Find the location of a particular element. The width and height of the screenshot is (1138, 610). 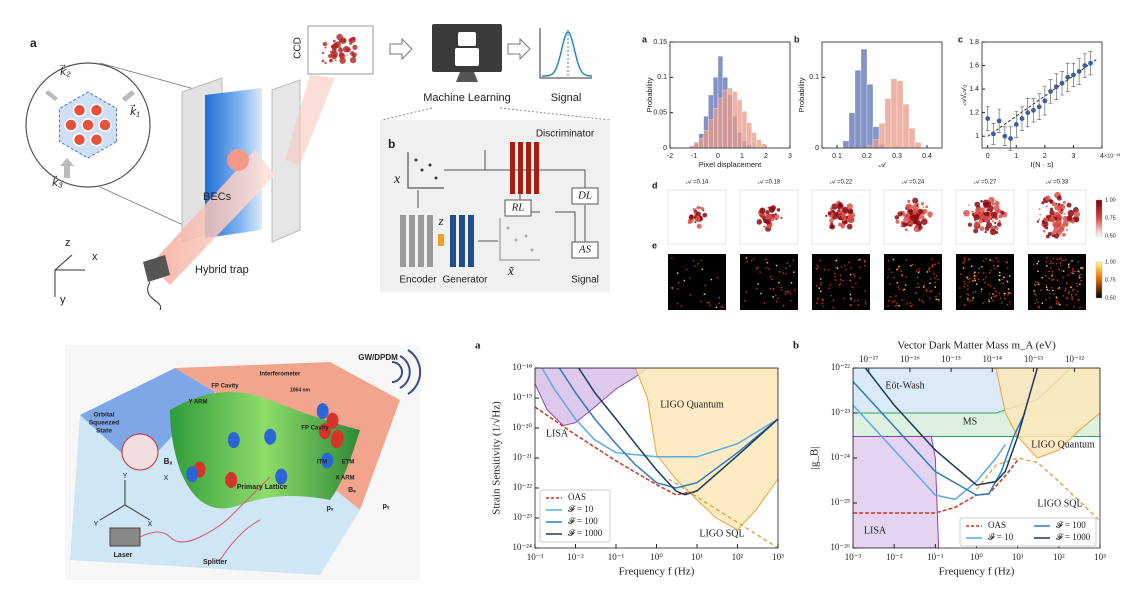

illustration-label: FP Cavity is located at coordinates (315, 429).